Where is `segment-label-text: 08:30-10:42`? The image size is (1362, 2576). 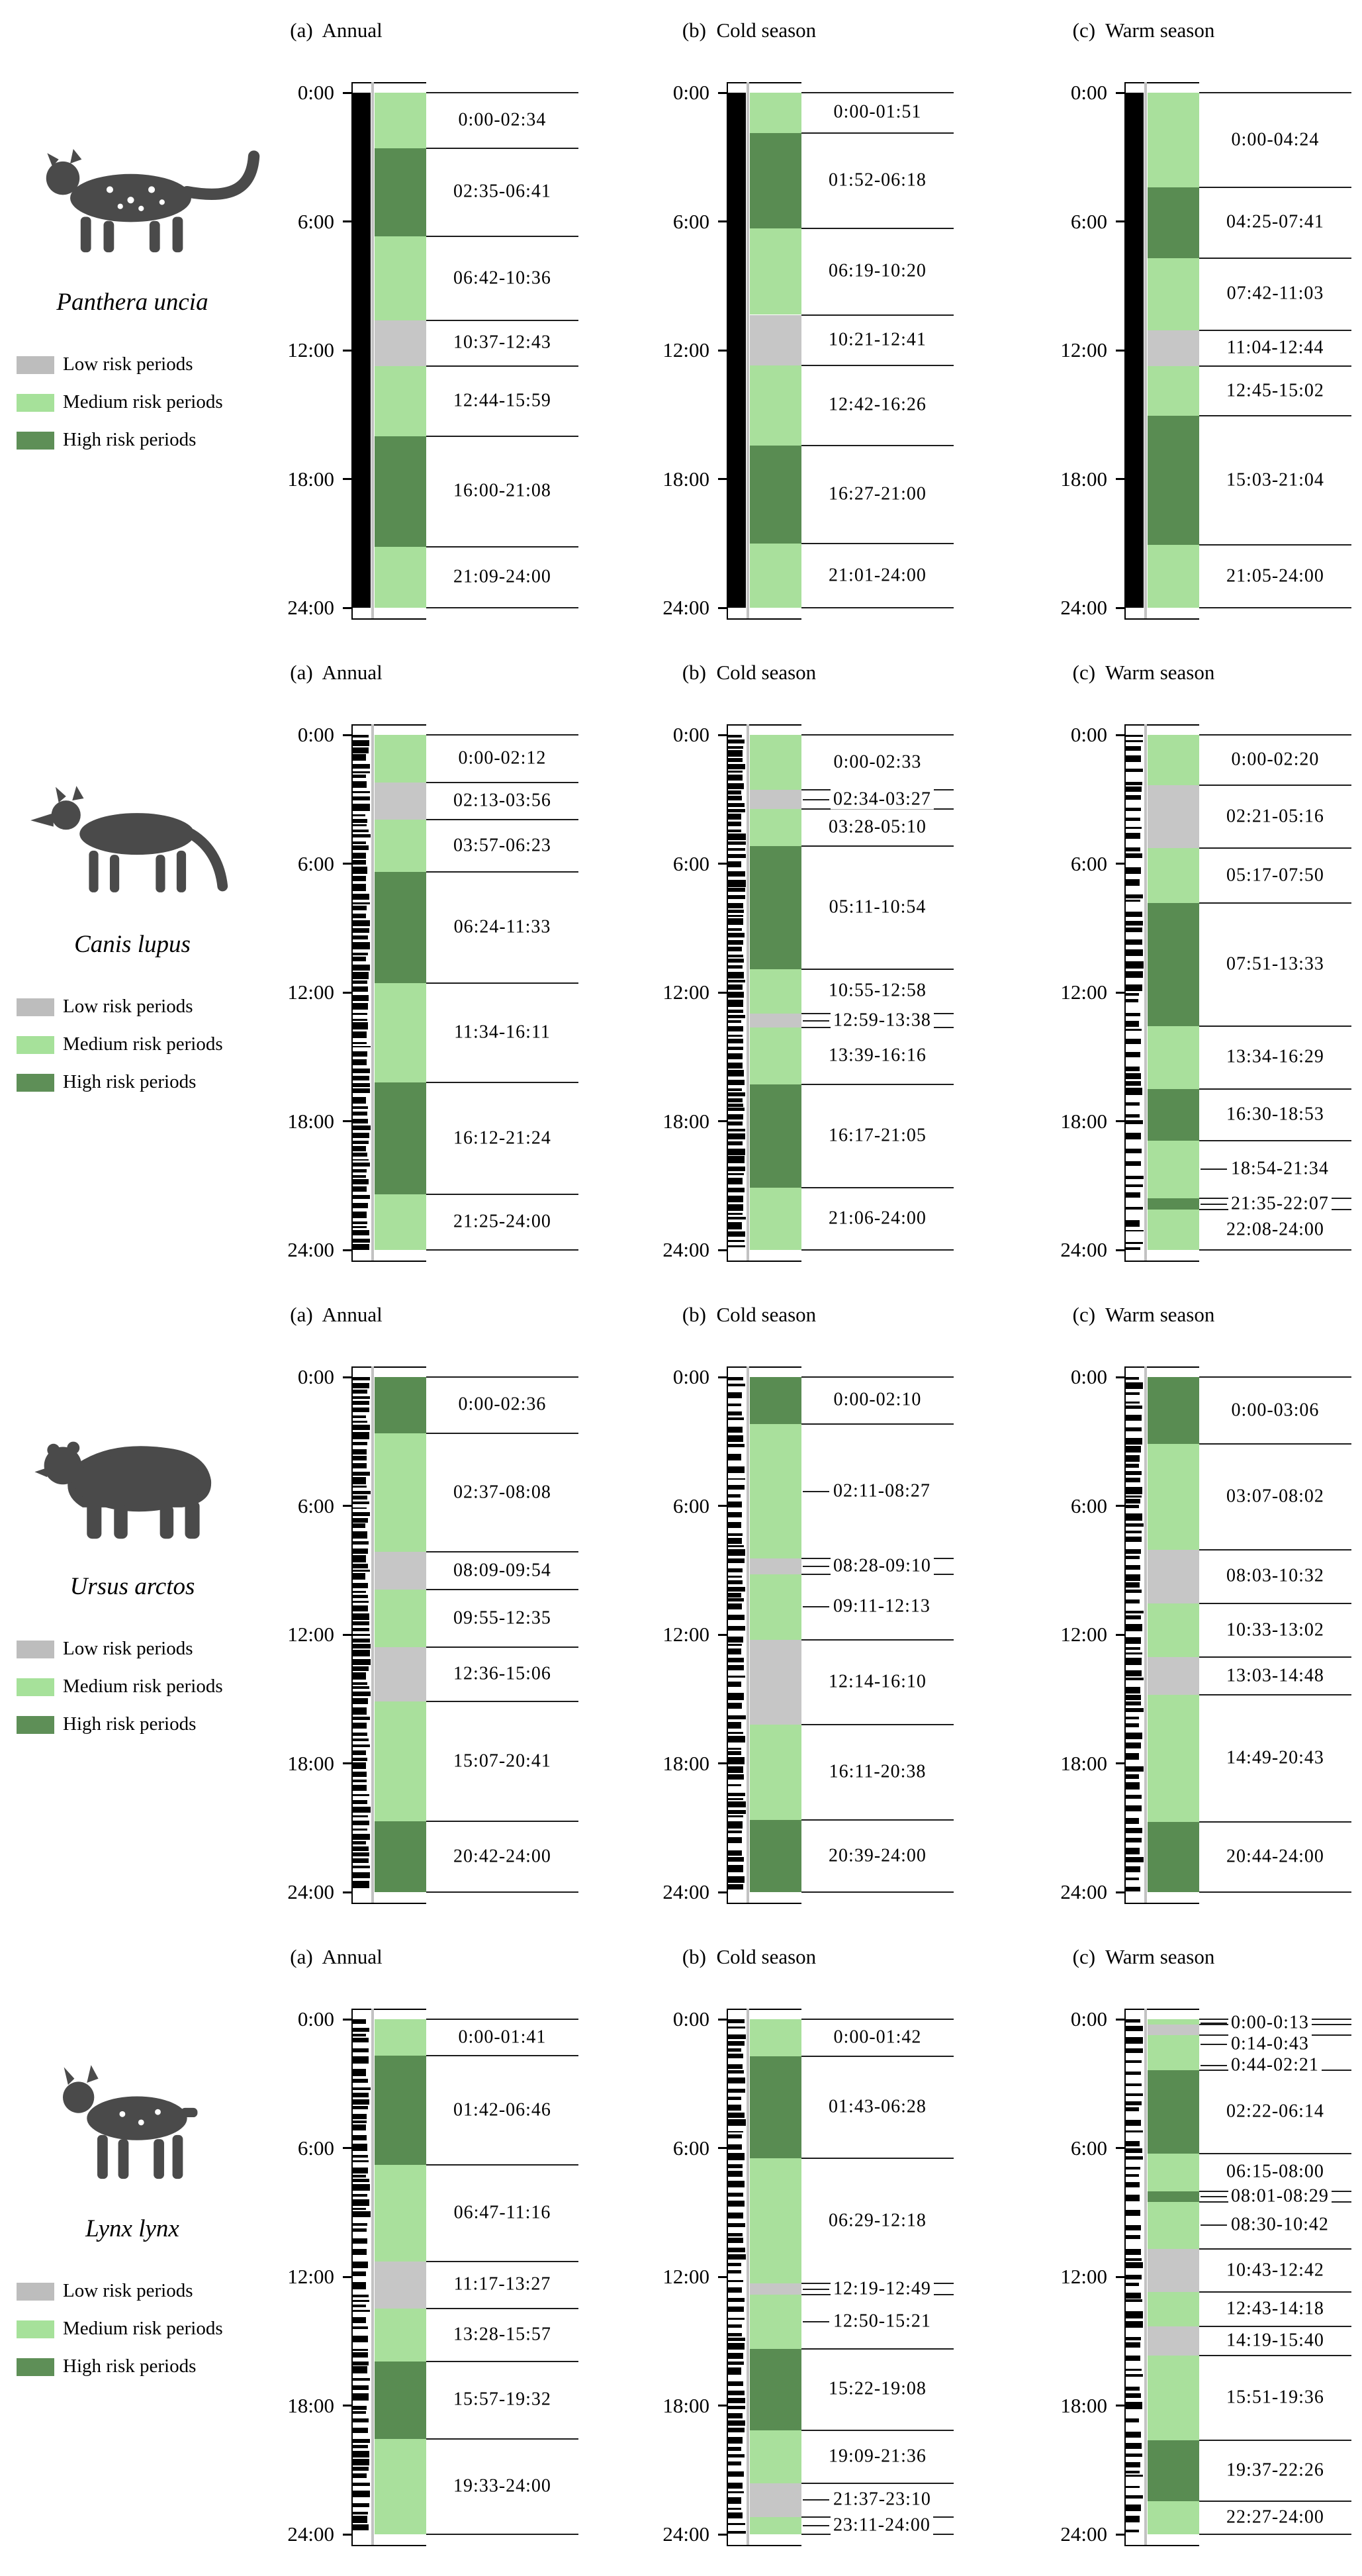
segment-label-text: 08:30-10:42 is located at coordinates (1280, 2225).